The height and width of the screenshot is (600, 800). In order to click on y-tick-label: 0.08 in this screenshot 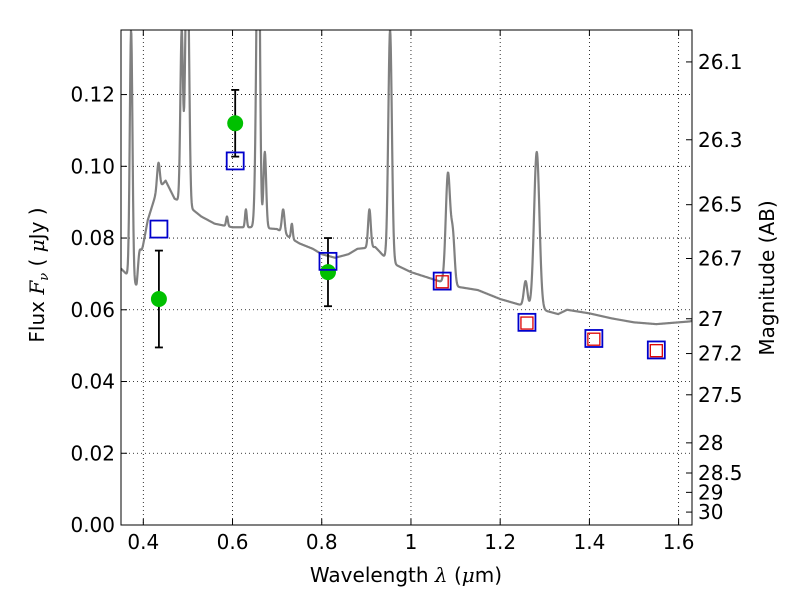, I will do `click(92, 238)`.